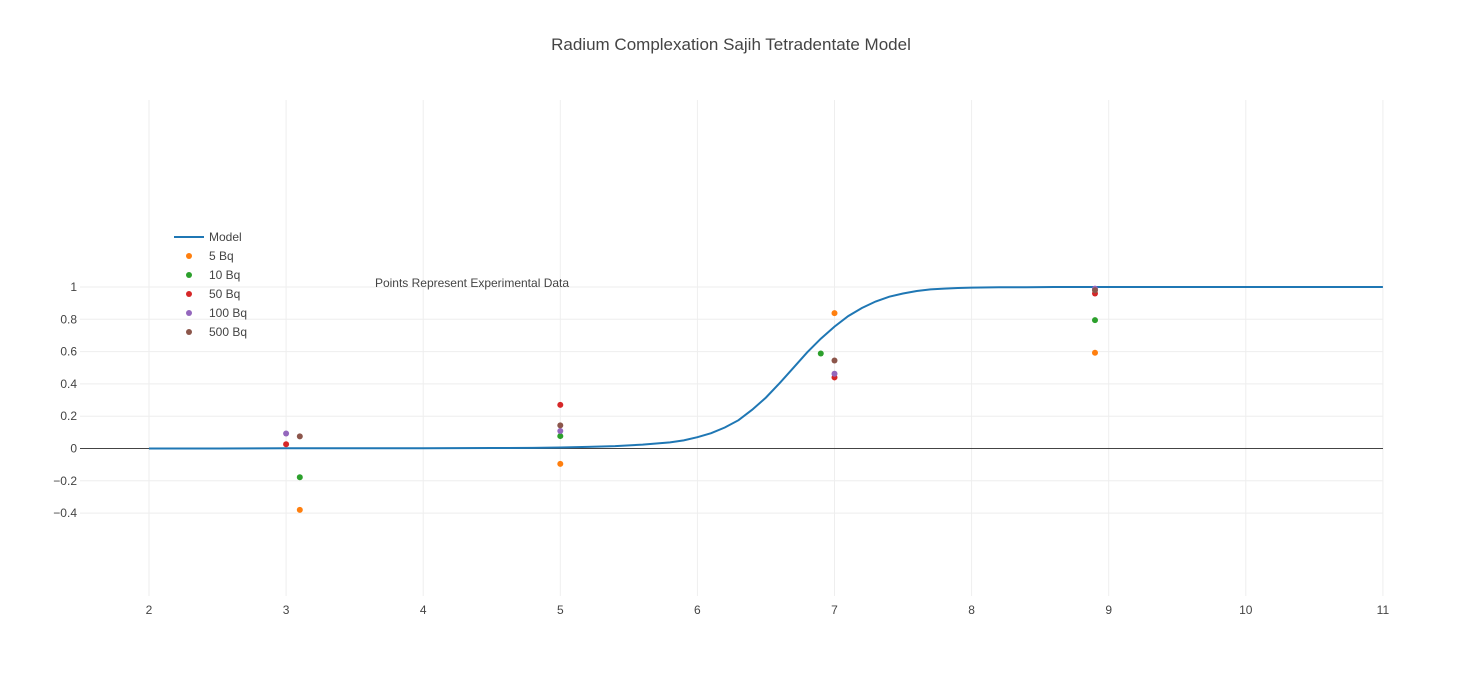 The height and width of the screenshot is (680, 1463). What do you see at coordinates (228, 332) in the screenshot?
I see `legend-label: 500 Bq` at bounding box center [228, 332].